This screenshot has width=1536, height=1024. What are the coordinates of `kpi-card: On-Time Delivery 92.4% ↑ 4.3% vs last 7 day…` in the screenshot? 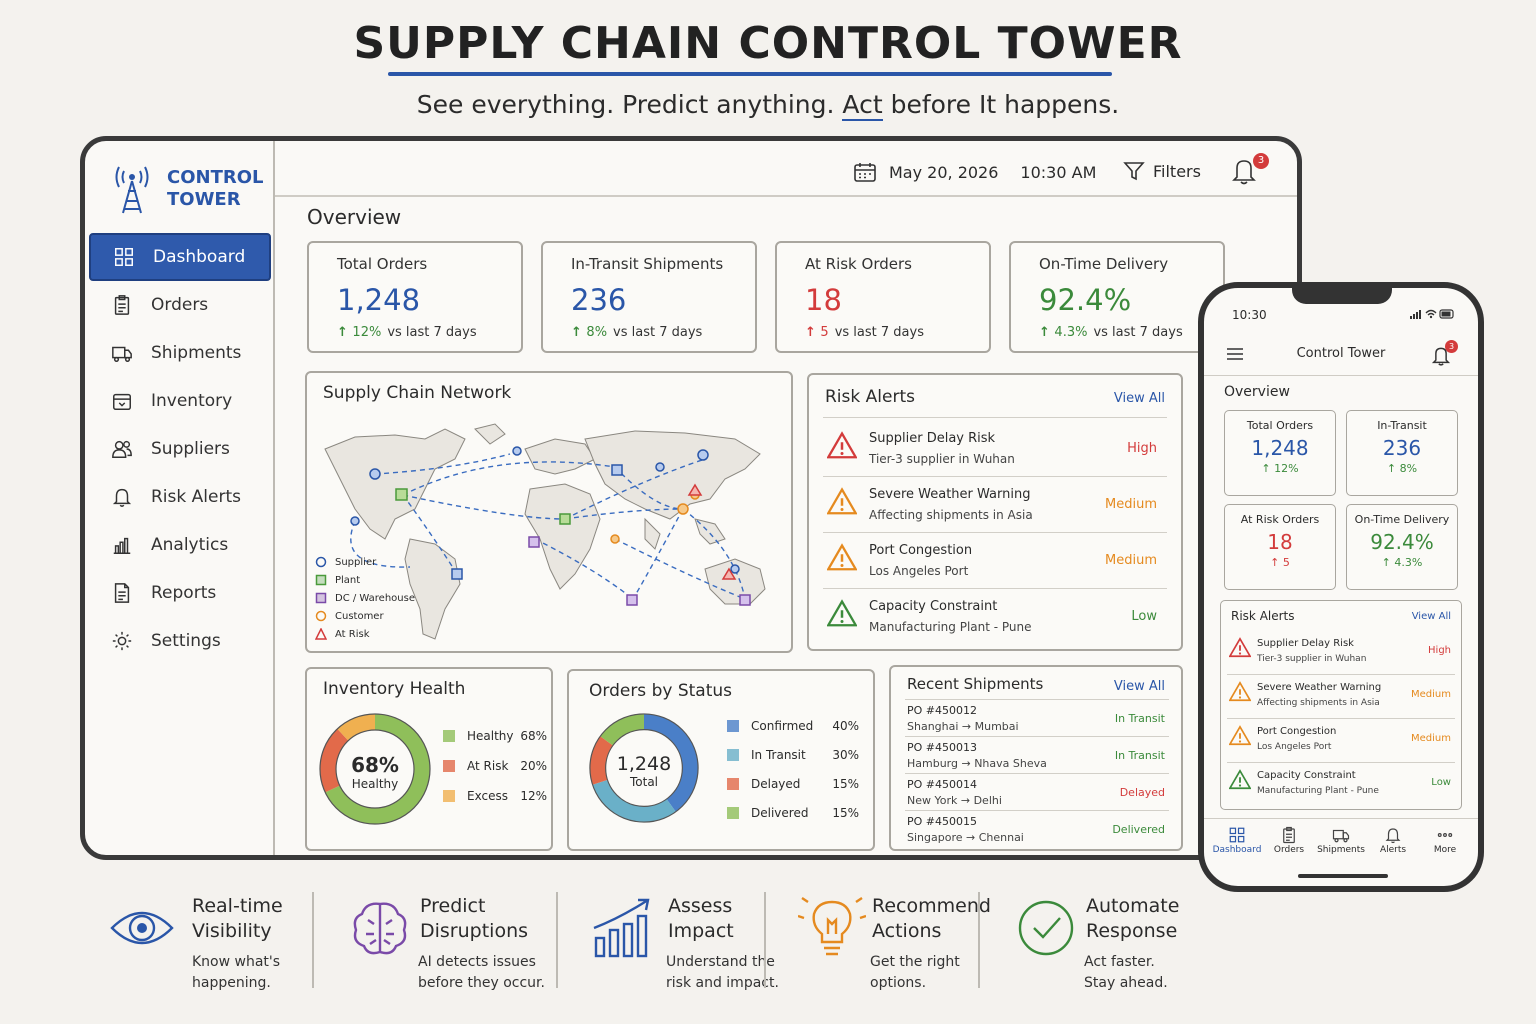 It's located at (1117, 297).